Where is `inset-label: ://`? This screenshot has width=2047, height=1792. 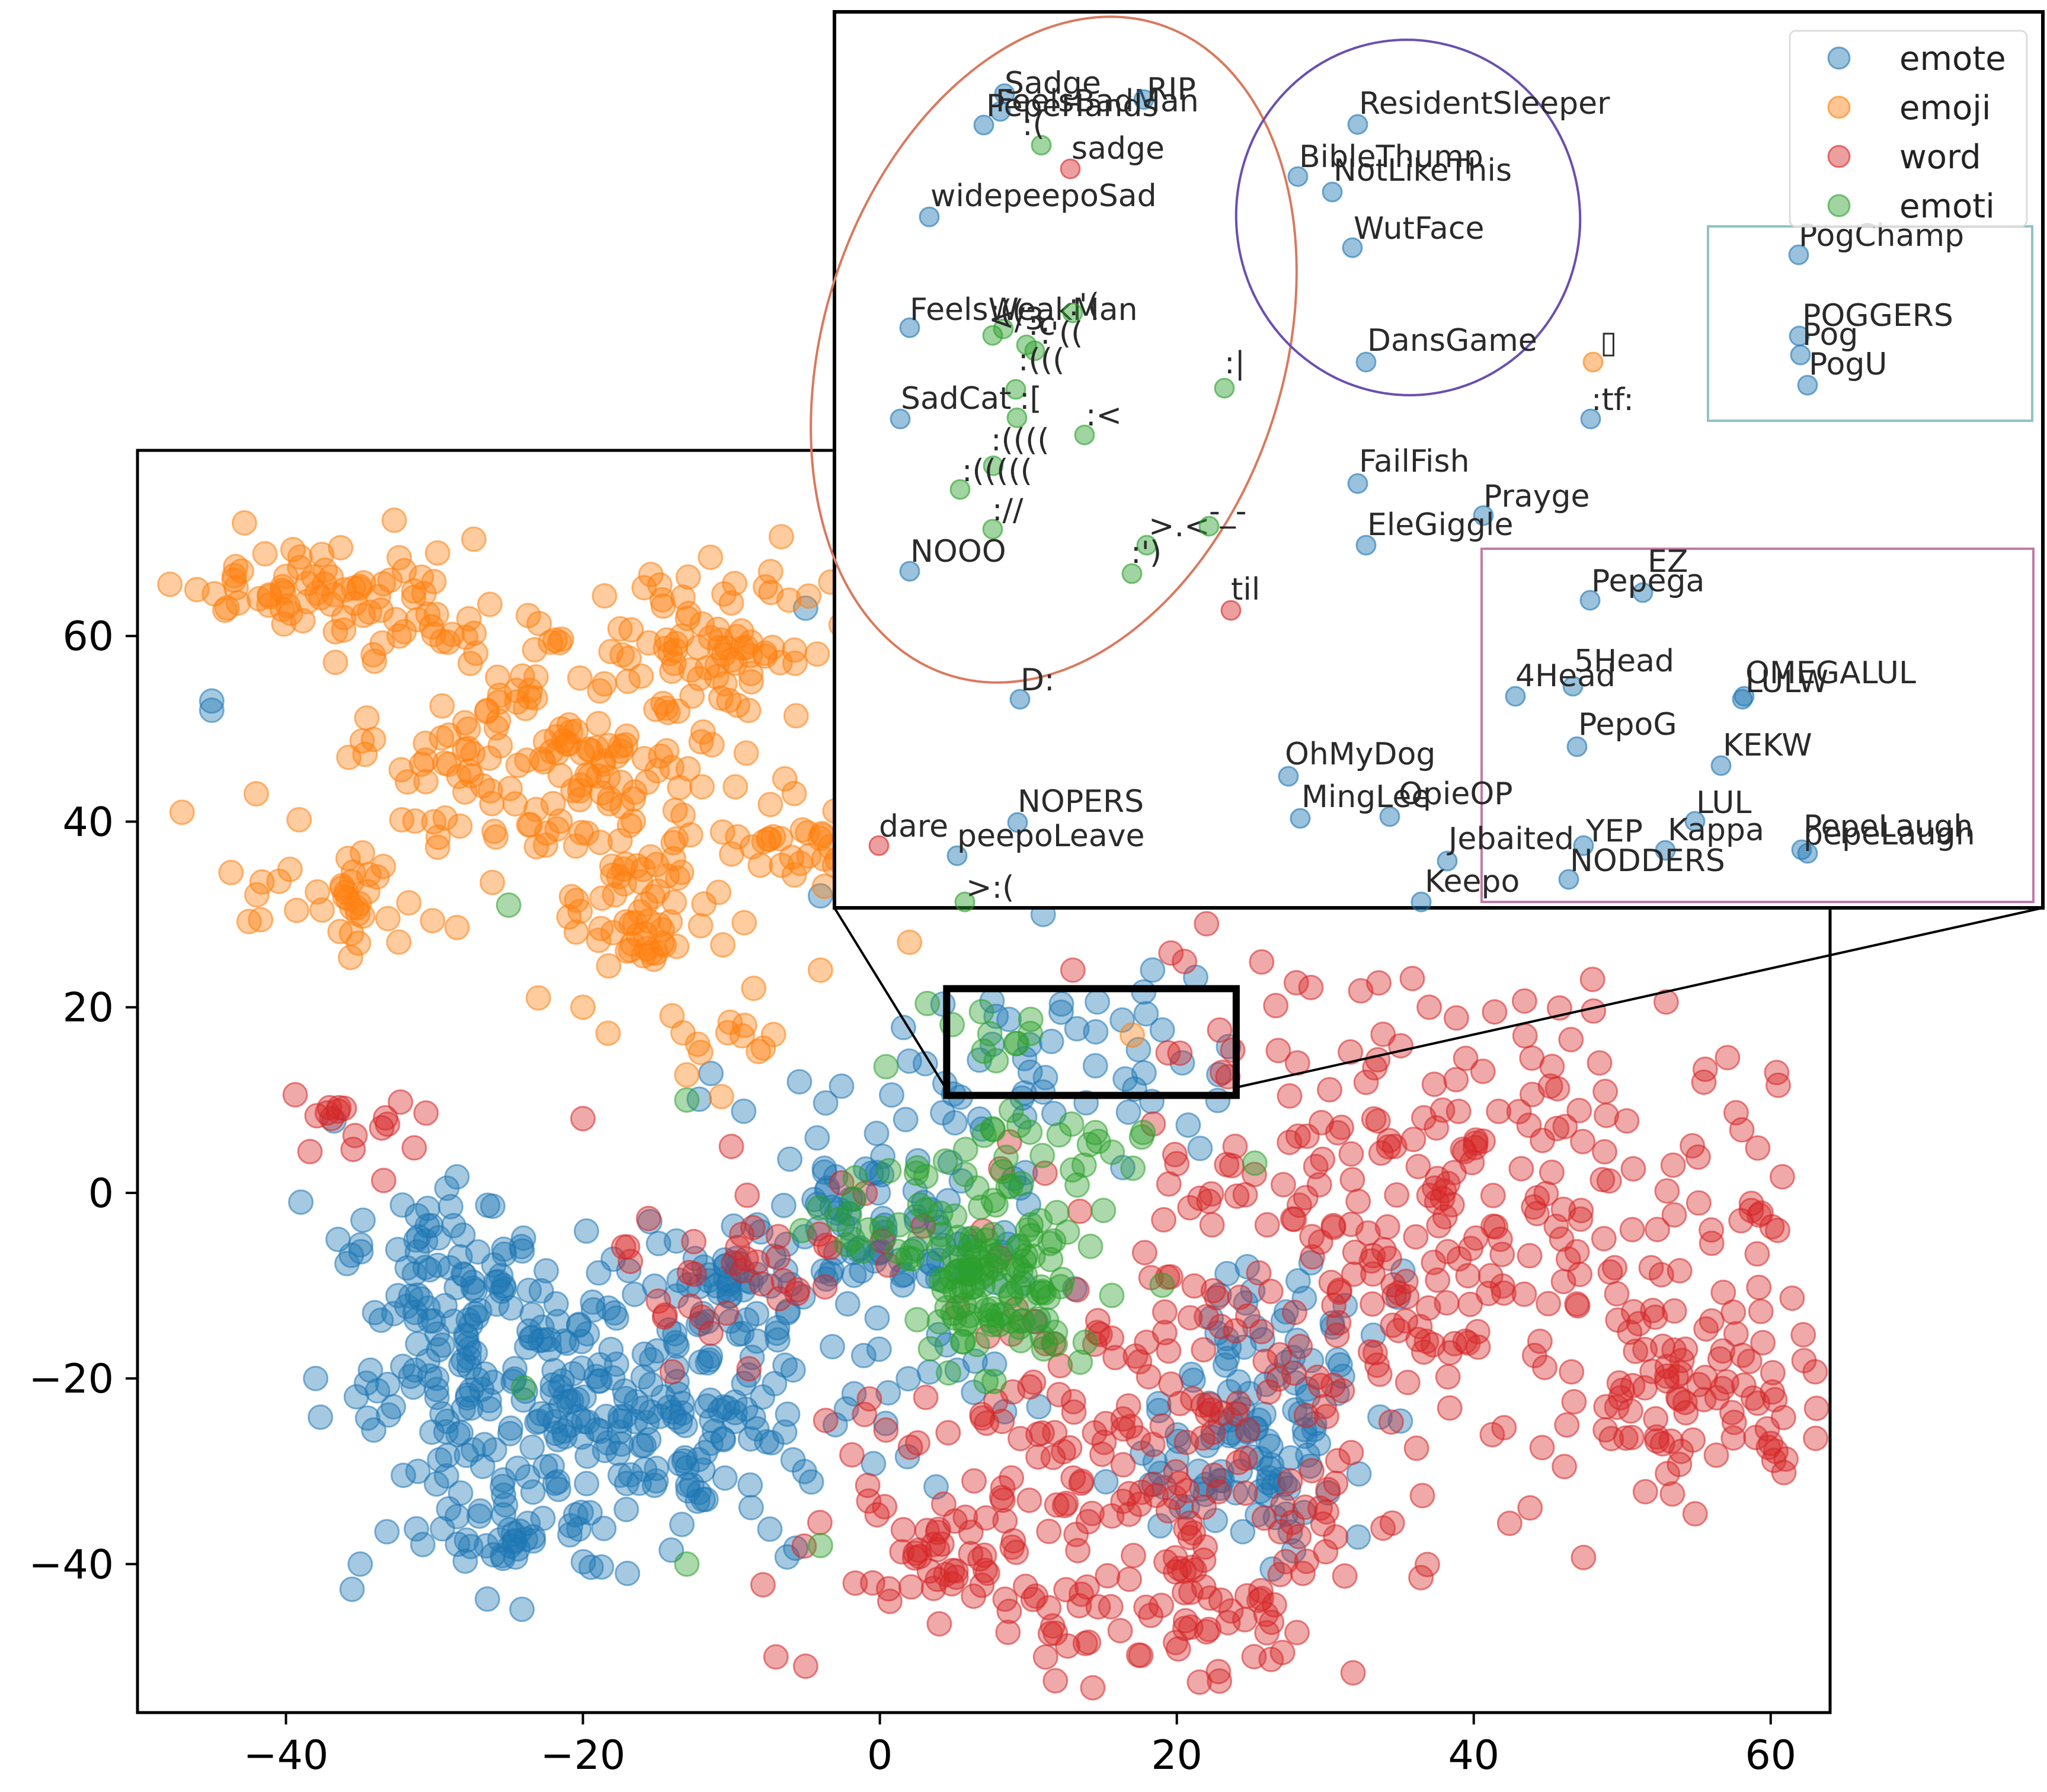
inset-label: :// is located at coordinates (1008, 510).